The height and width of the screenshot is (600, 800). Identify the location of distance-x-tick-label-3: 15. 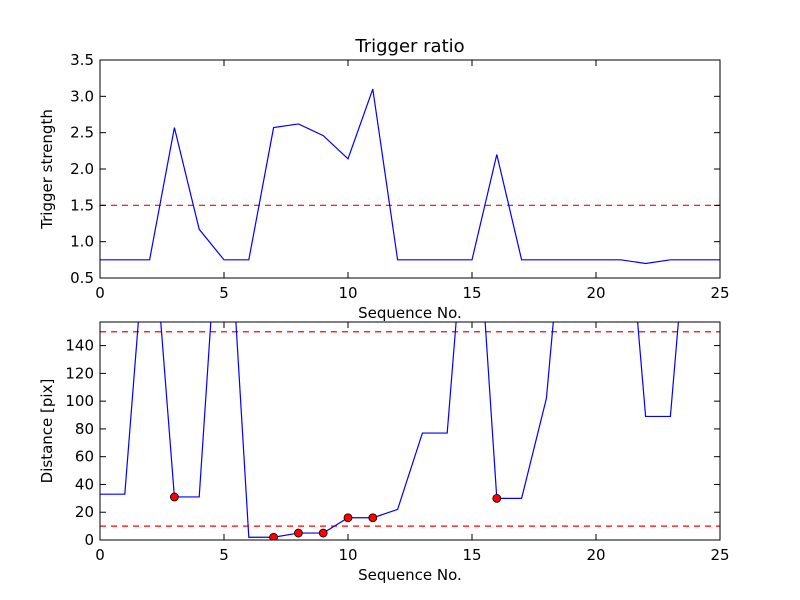
(471, 555).